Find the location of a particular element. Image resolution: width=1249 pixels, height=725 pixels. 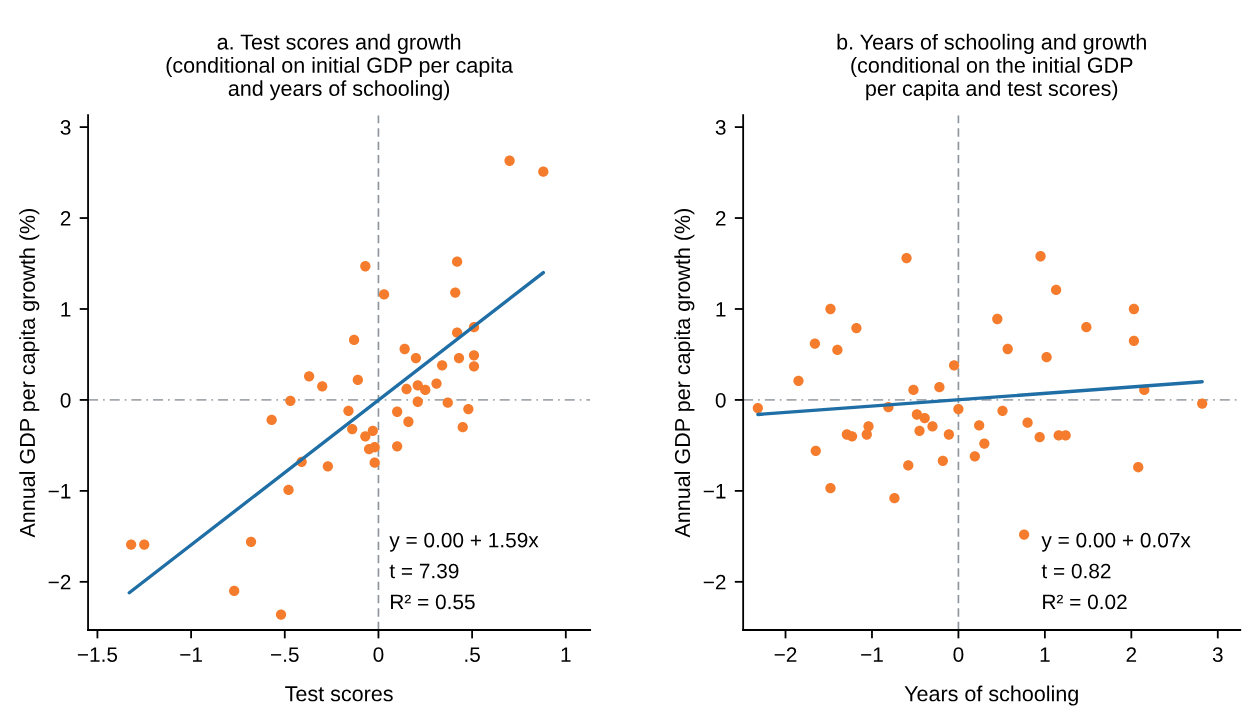

annotation: R² = 0.55 is located at coordinates (433, 602).